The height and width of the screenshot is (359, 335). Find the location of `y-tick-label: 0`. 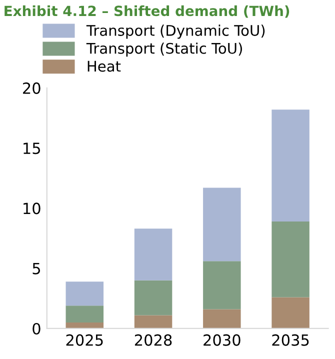

y-tick-label: 0 is located at coordinates (36, 328).